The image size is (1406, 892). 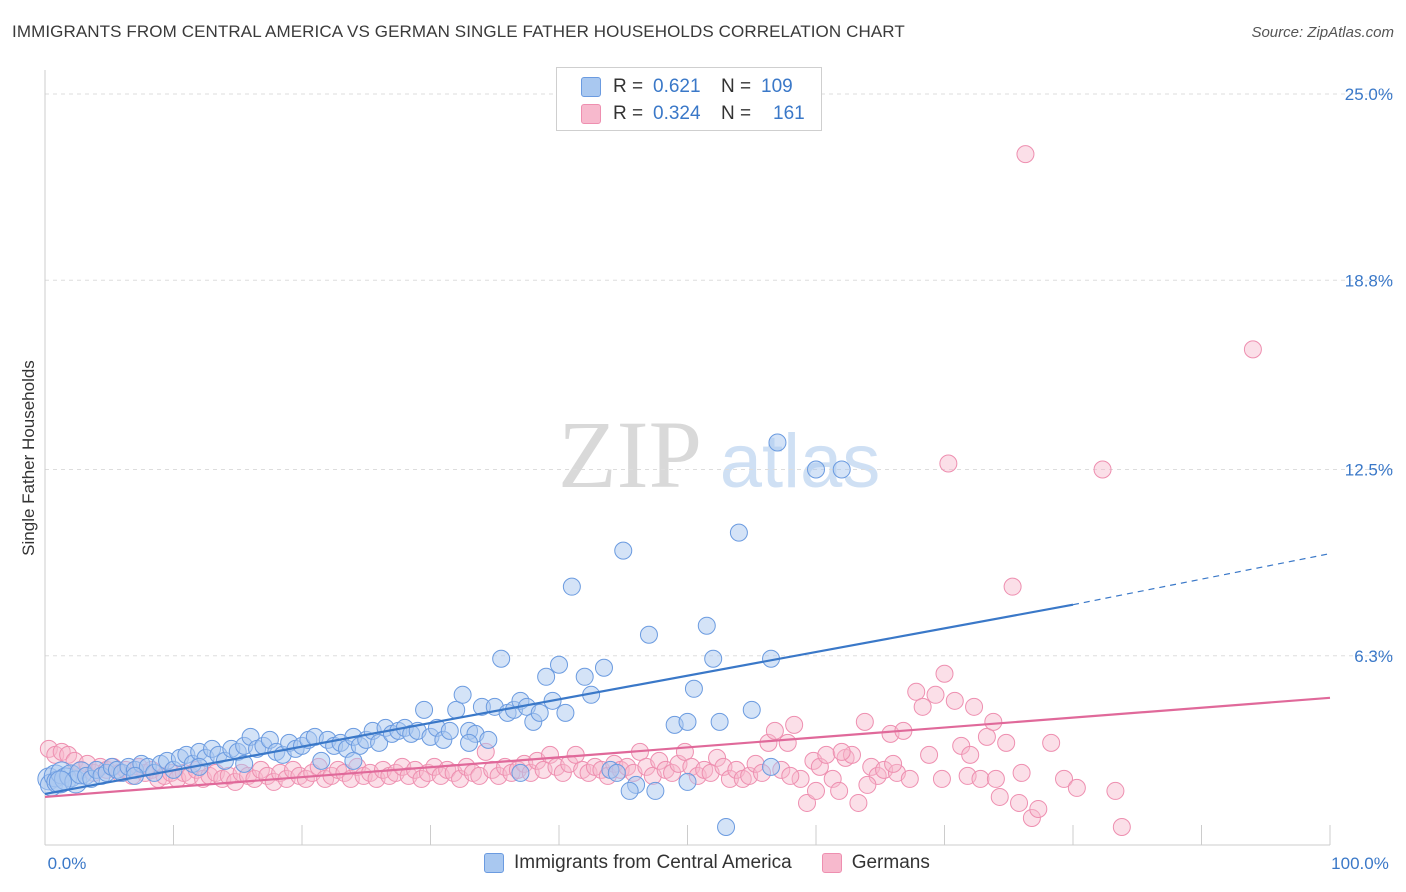 What do you see at coordinates (777, 86) in the screenshot?
I see `legend-n-value: 109` at bounding box center [777, 86].